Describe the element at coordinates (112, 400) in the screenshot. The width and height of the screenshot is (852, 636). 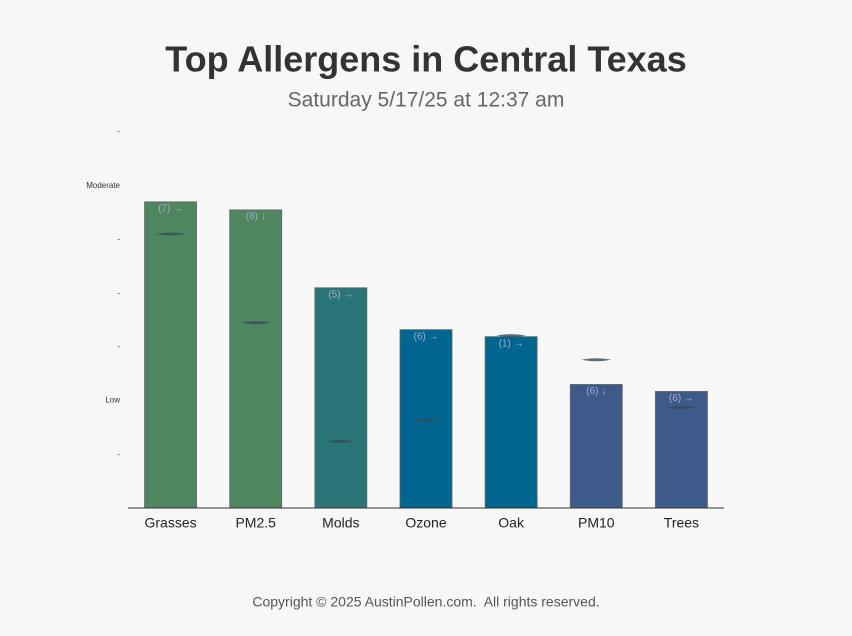
I see `y-tick-label: Low` at that location.